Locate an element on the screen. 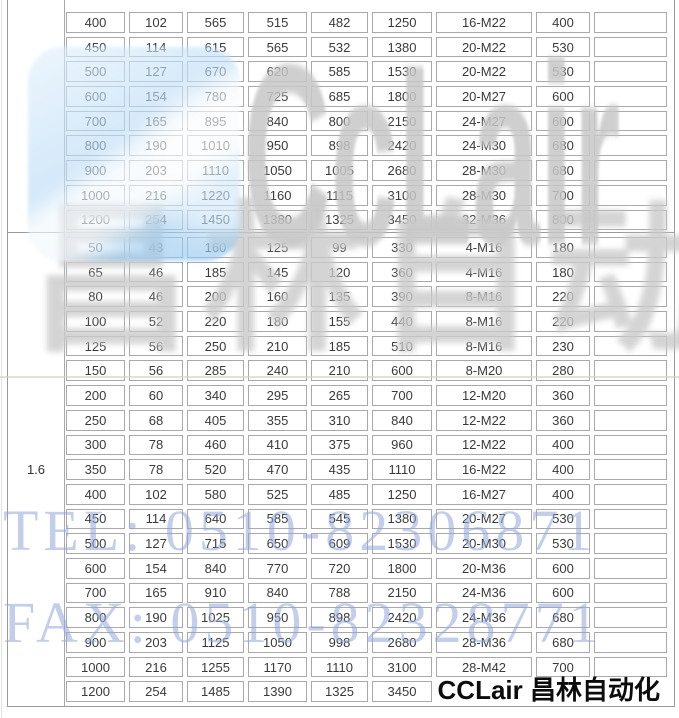  table-cell: 254 is located at coordinates (156, 220).